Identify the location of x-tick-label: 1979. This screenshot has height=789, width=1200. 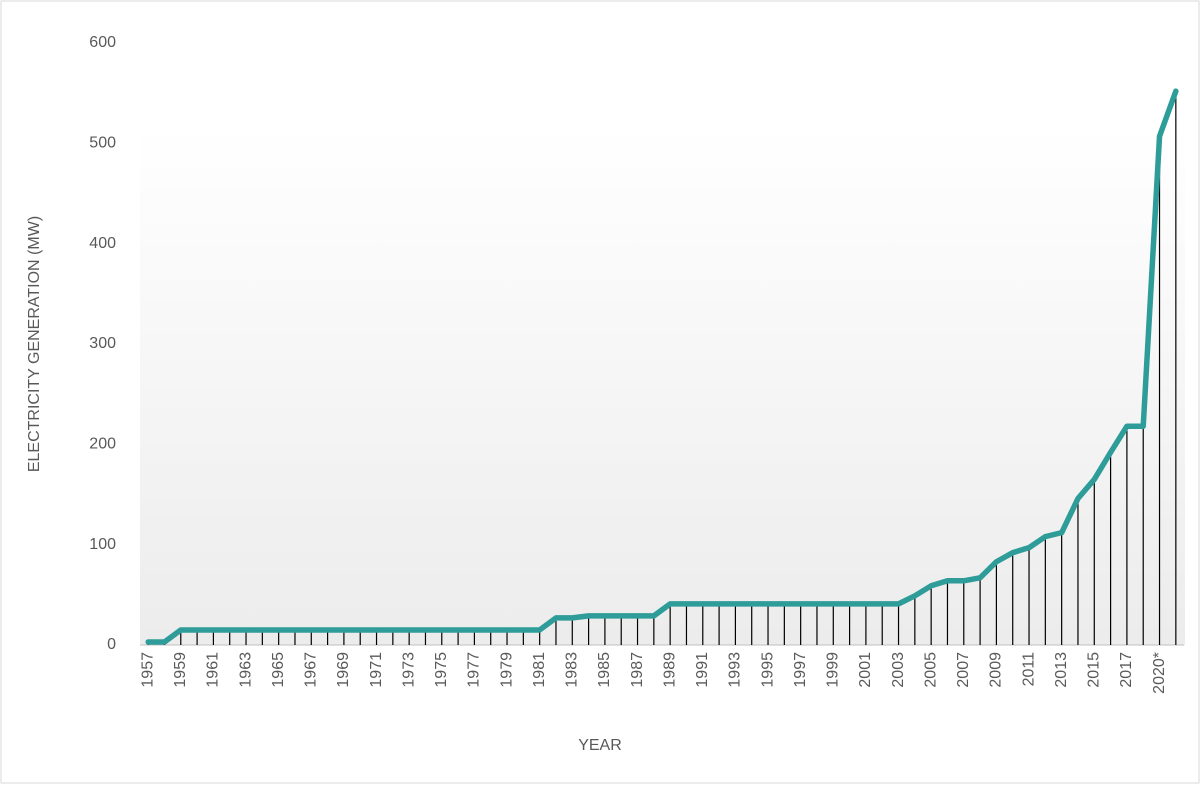
(506, 670).